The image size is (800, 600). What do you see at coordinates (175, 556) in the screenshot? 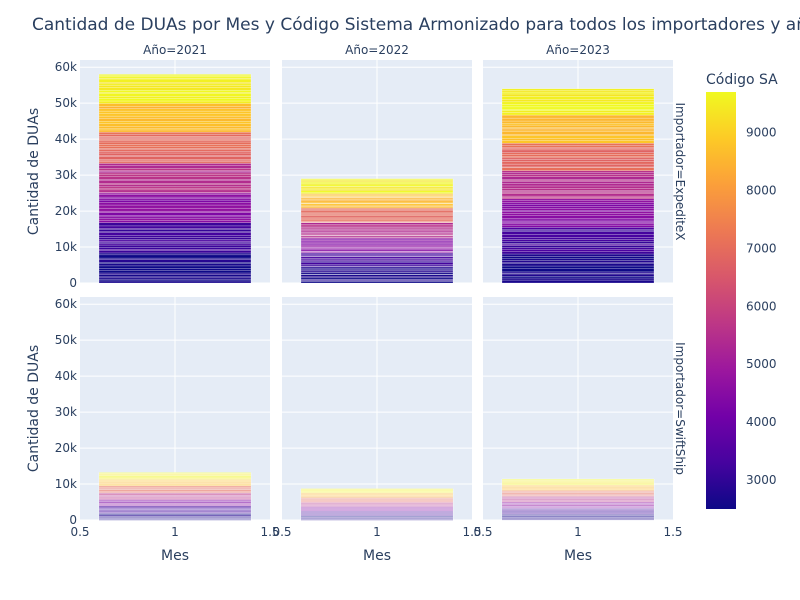
I see `x-axis-title: Mes` at bounding box center [175, 556].